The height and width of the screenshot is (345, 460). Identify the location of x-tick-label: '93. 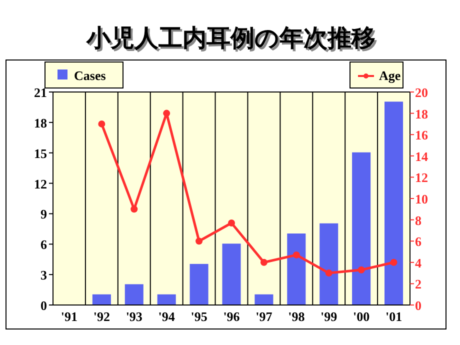
(134, 316).